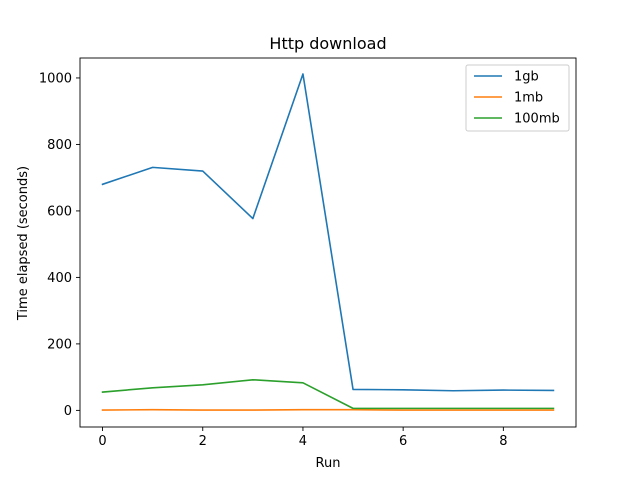 This screenshot has height=480, width=640. What do you see at coordinates (528, 98) in the screenshot?
I see `legend-label-1mb: 1mb` at bounding box center [528, 98].